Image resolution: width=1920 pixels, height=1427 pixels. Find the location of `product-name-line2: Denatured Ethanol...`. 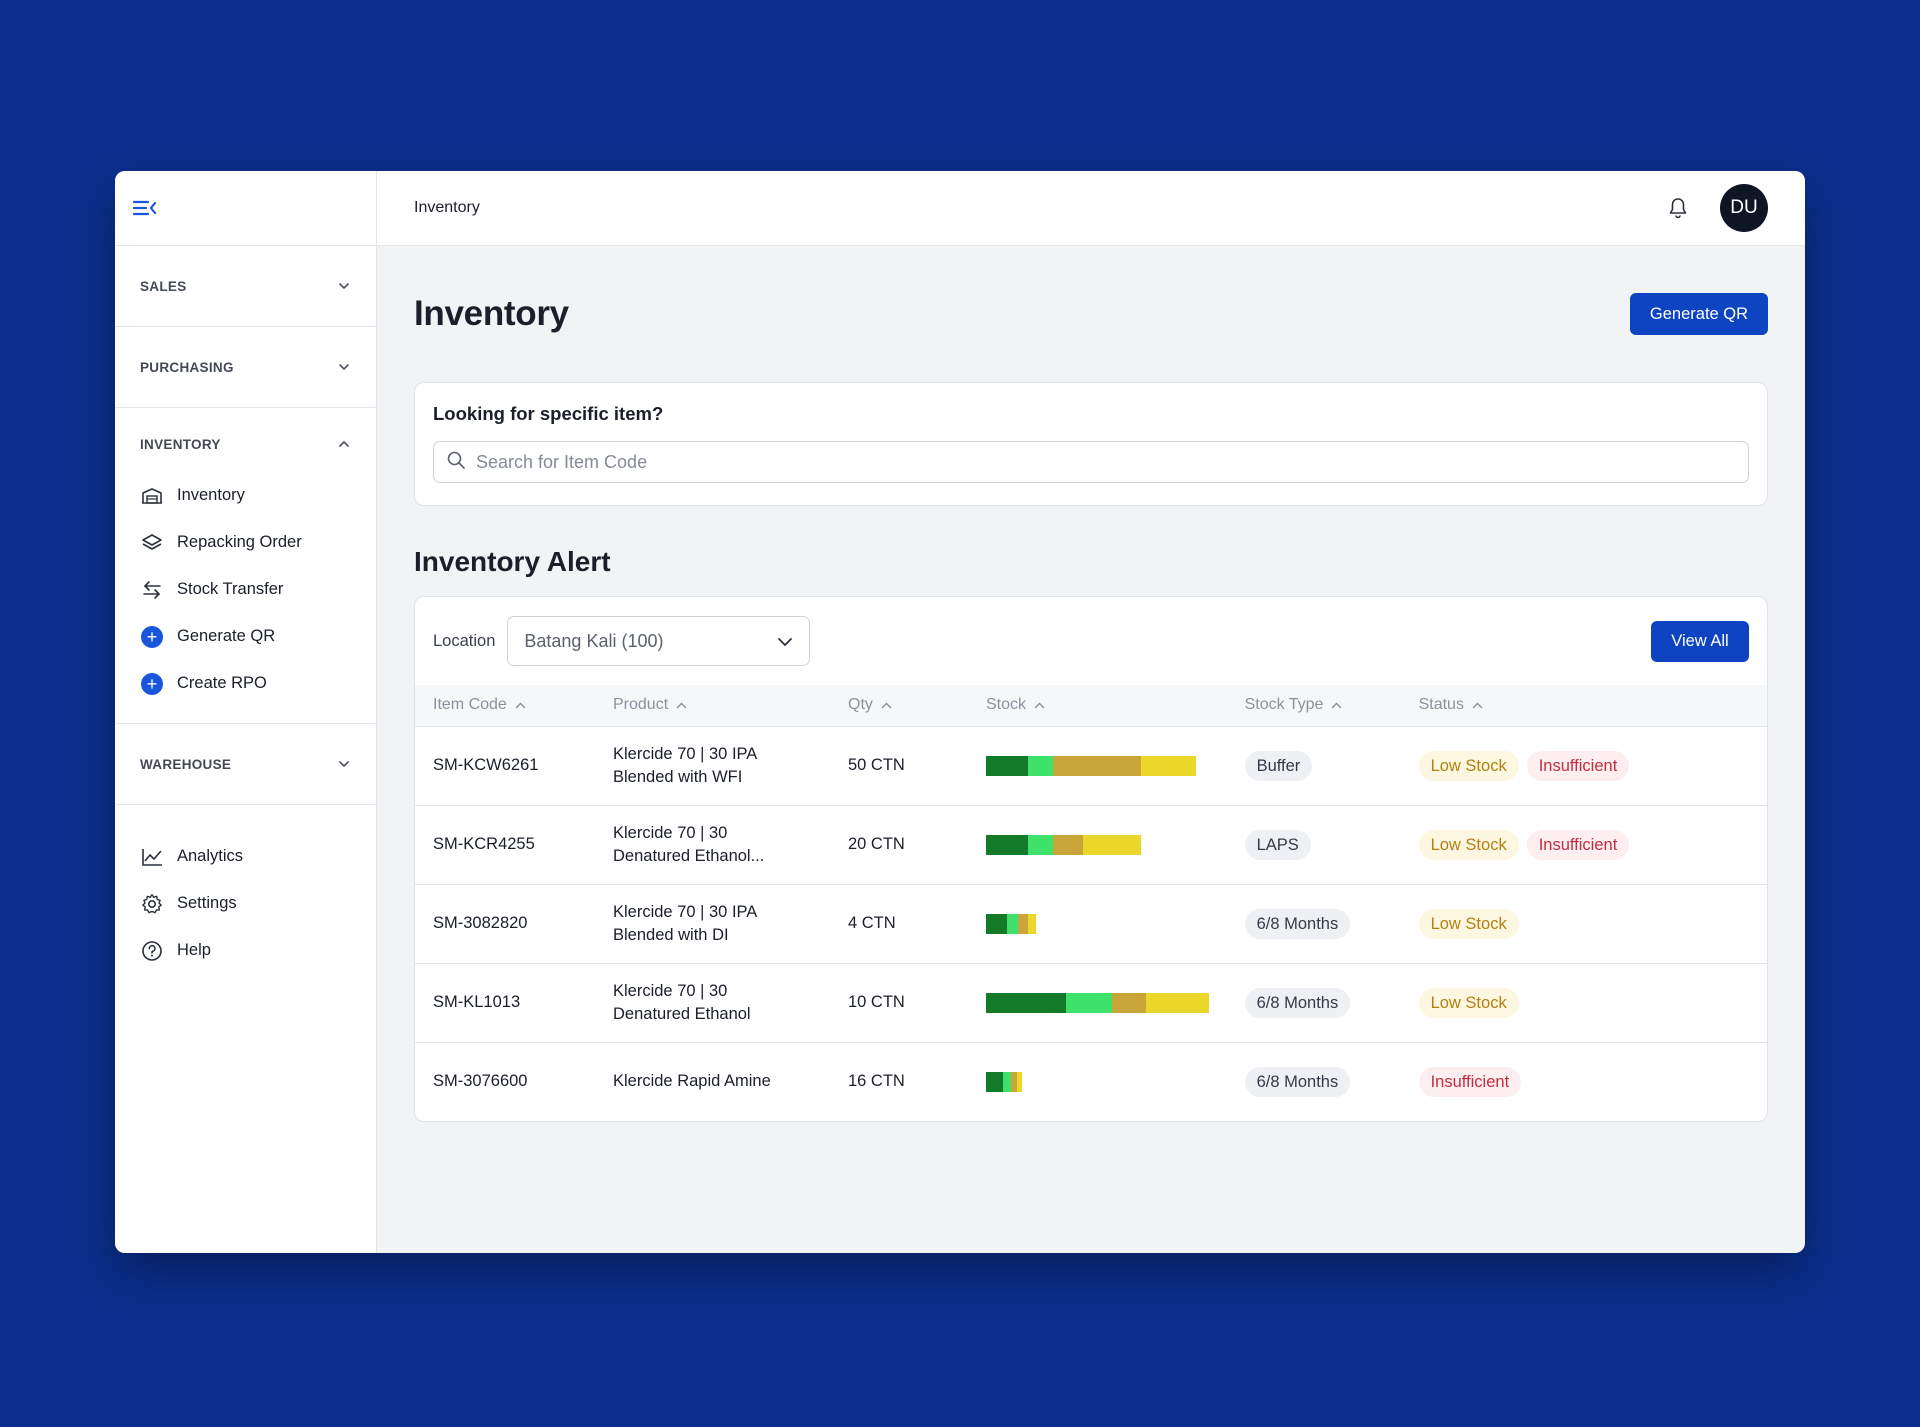

product-name-line2: Denatured Ethanol... is located at coordinates (689, 855).